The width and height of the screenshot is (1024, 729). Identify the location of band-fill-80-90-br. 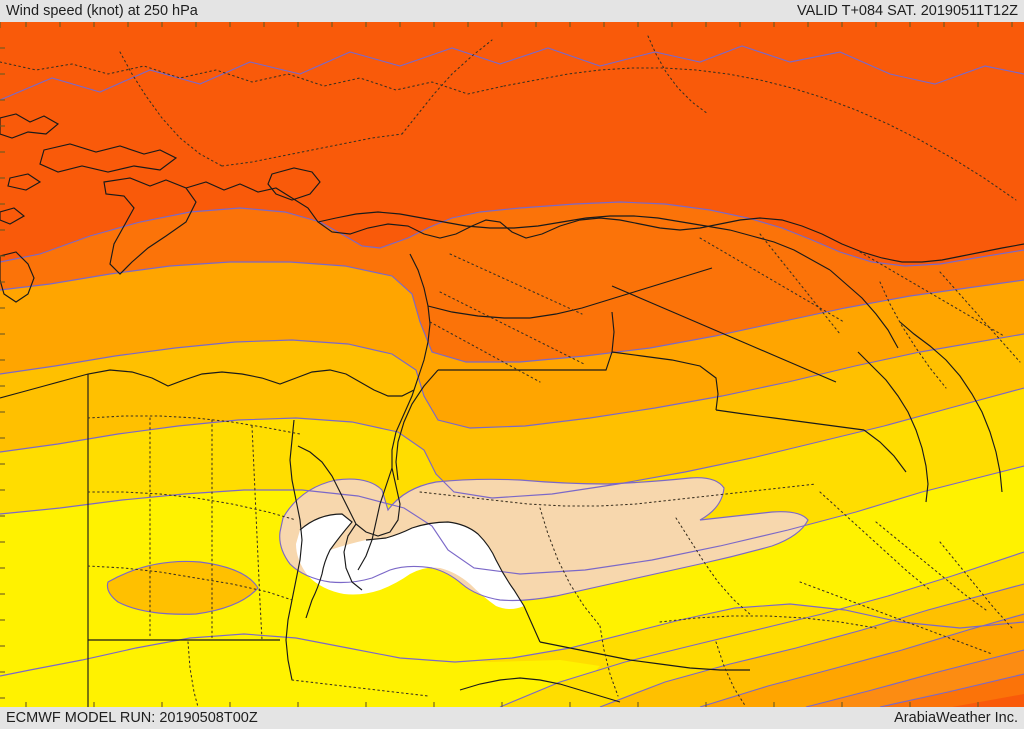
(988, 700).